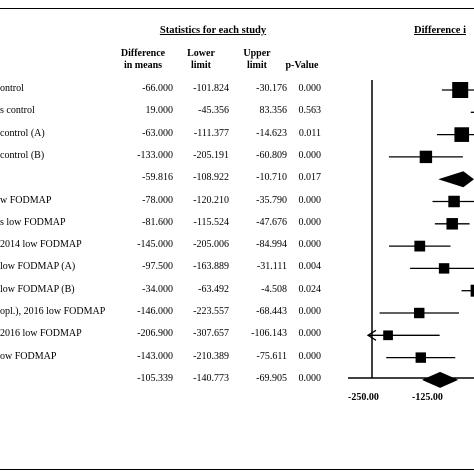 The image size is (474, 474). I want to click on study-name: 2016 low FODMAP, so click(56, 333).